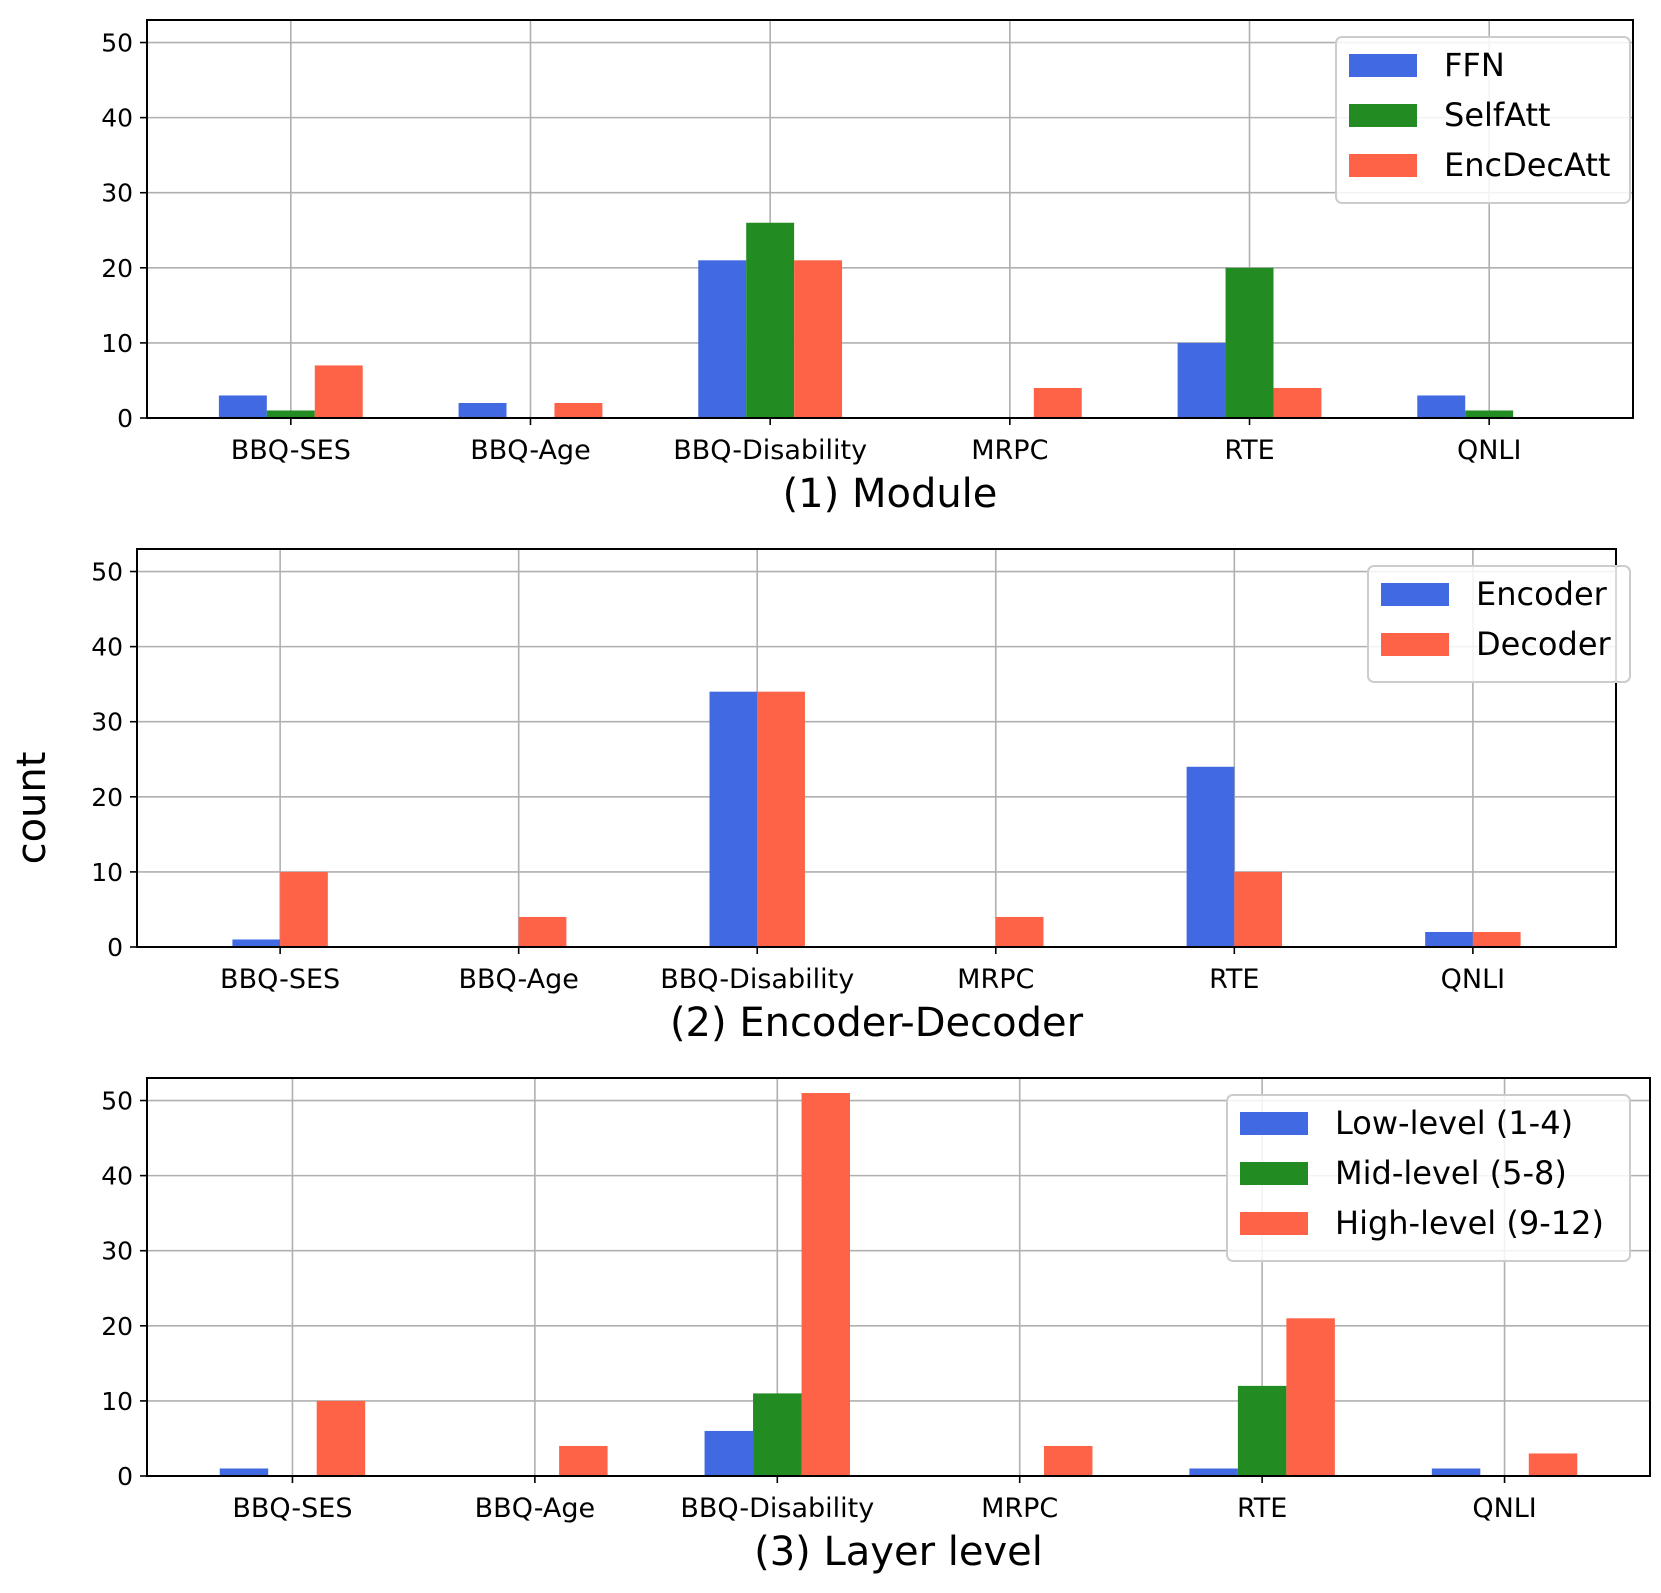  I want to click on legend-label-decoder: Decoder, so click(1544, 644).